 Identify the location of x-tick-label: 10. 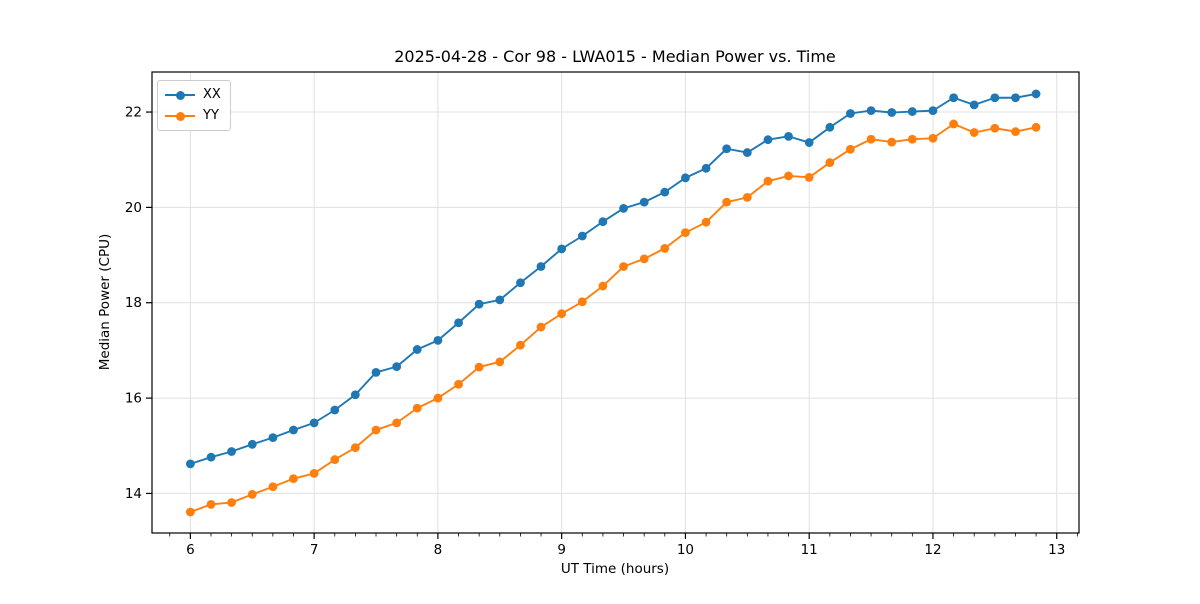
(685, 550).